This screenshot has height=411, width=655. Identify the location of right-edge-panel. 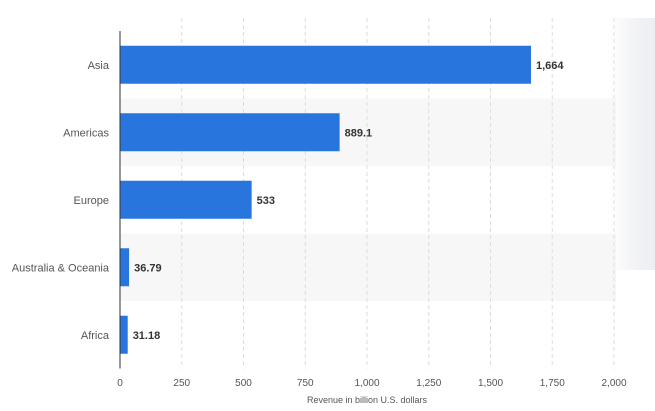
(632, 144).